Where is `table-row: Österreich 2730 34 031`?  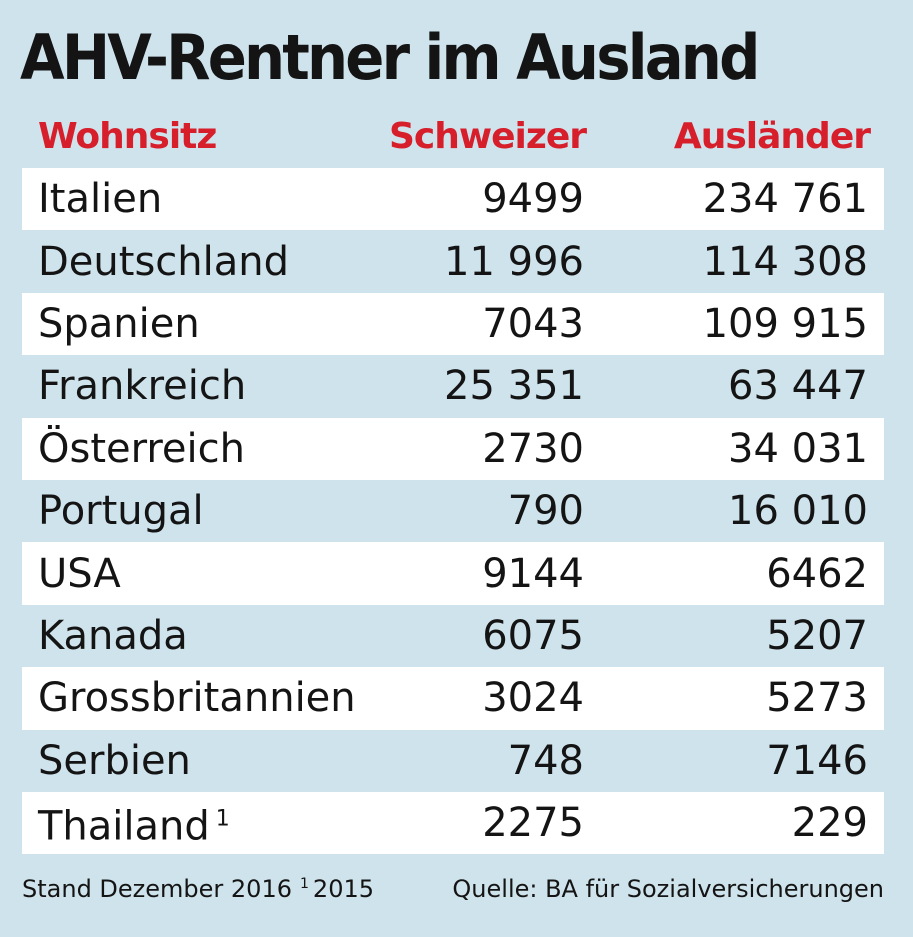
table-row: Österreich 2730 34 031 is located at coordinates (453, 448).